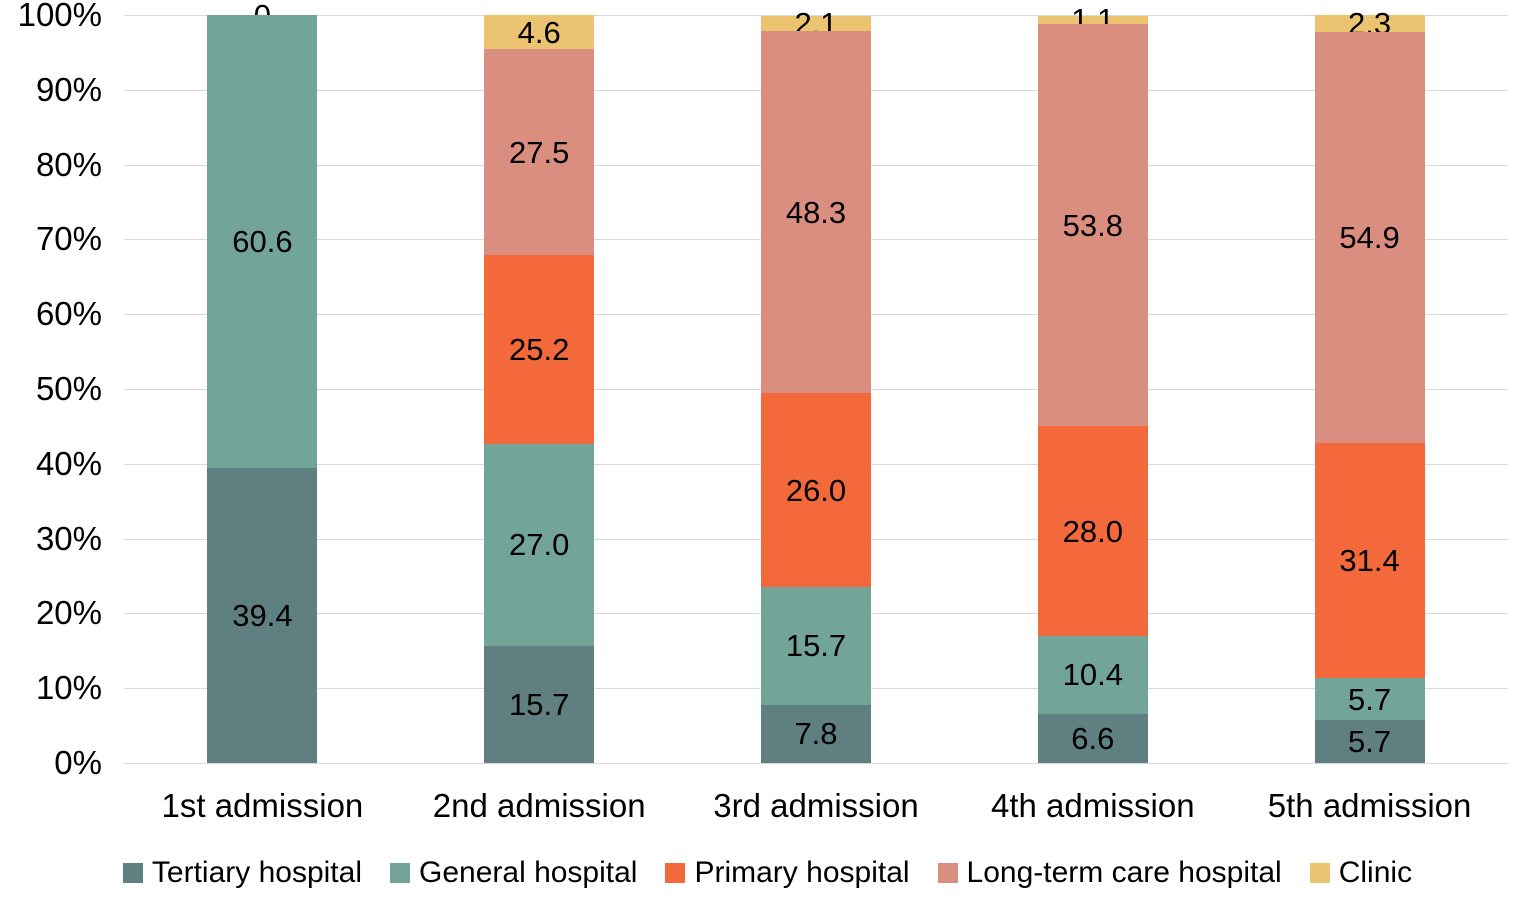 This screenshot has width=1535, height=918. What do you see at coordinates (816, 805) in the screenshot?
I see `x-axis-category-label: 3rd admission` at bounding box center [816, 805].